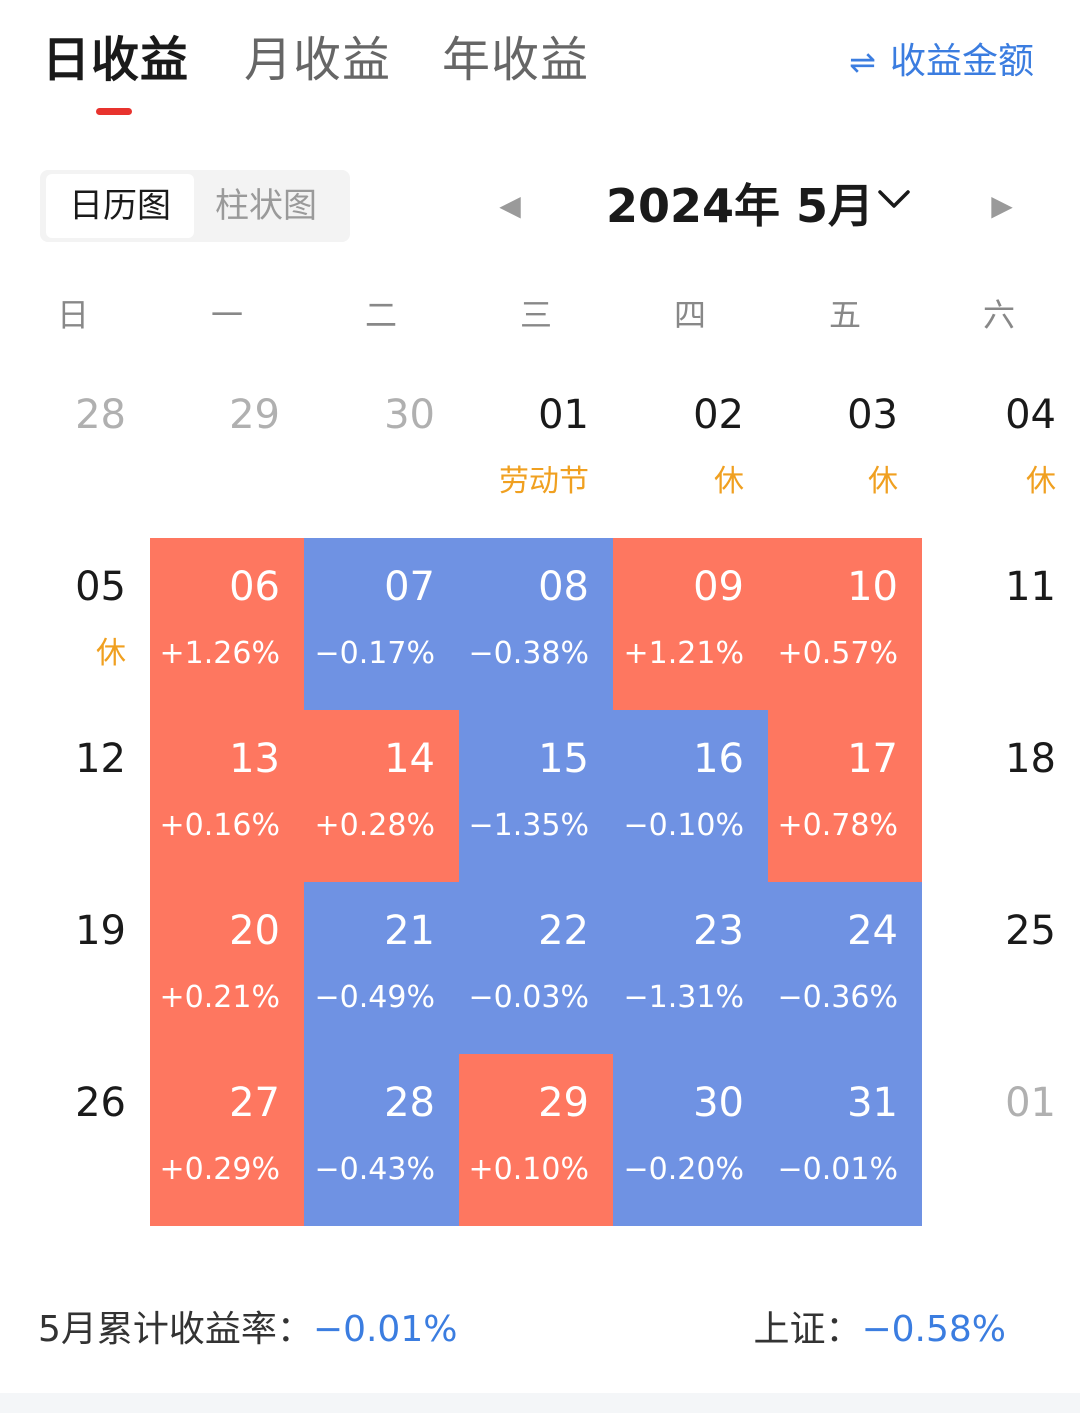  What do you see at coordinates (844, 315) in the screenshot?
I see `weekday-label: 五` at bounding box center [844, 315].